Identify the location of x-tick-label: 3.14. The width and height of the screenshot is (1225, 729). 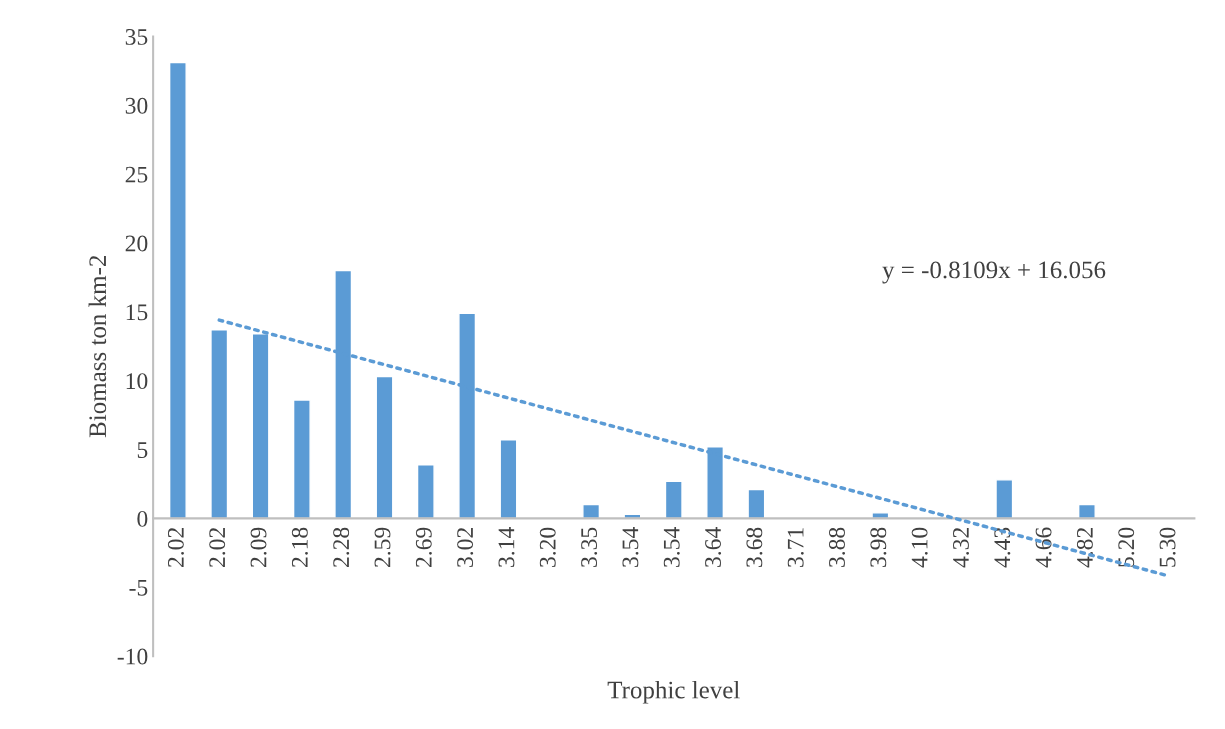
(506, 547).